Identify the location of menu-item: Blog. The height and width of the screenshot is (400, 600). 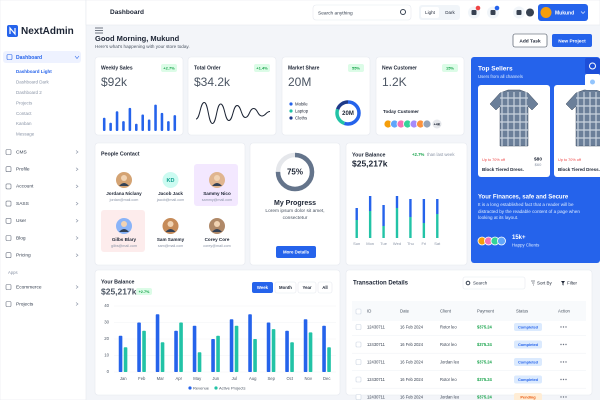
(21, 238).